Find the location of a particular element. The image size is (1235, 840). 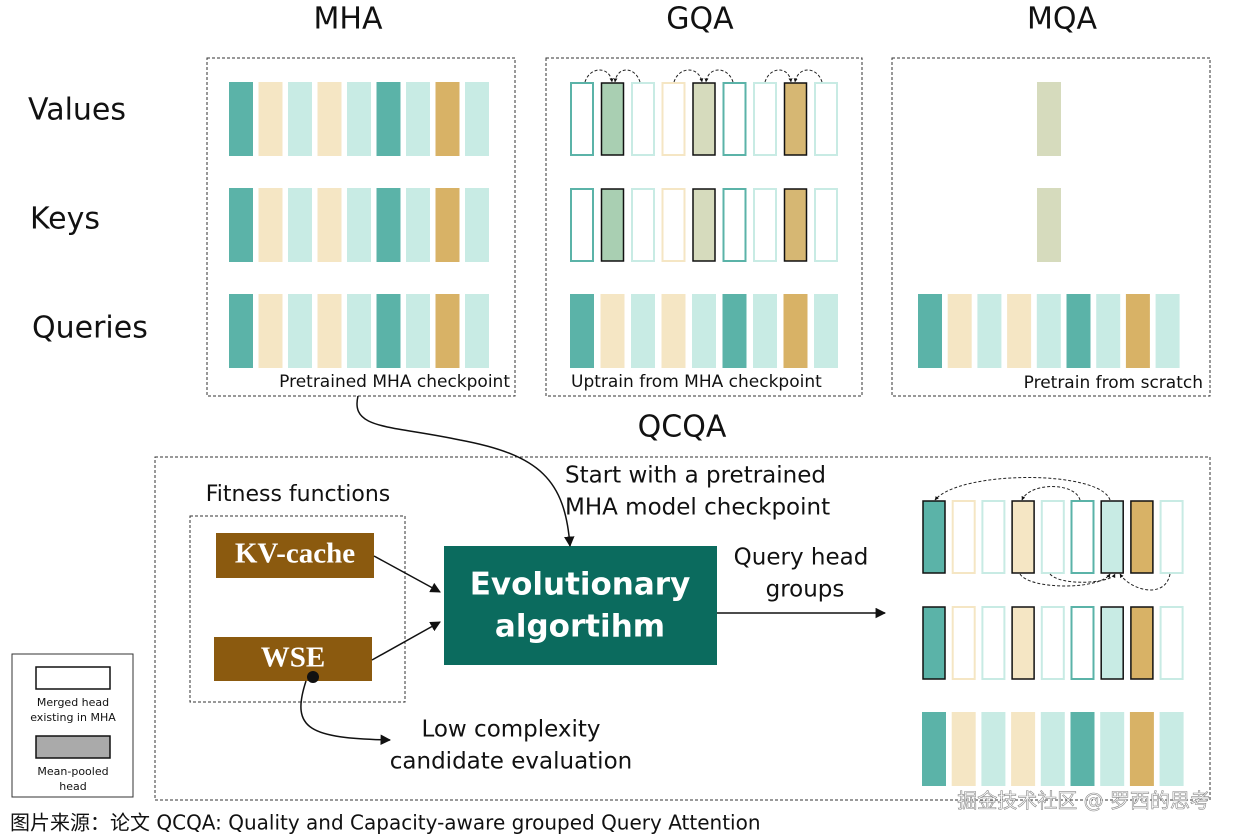

wse-box is located at coordinates (293, 659).